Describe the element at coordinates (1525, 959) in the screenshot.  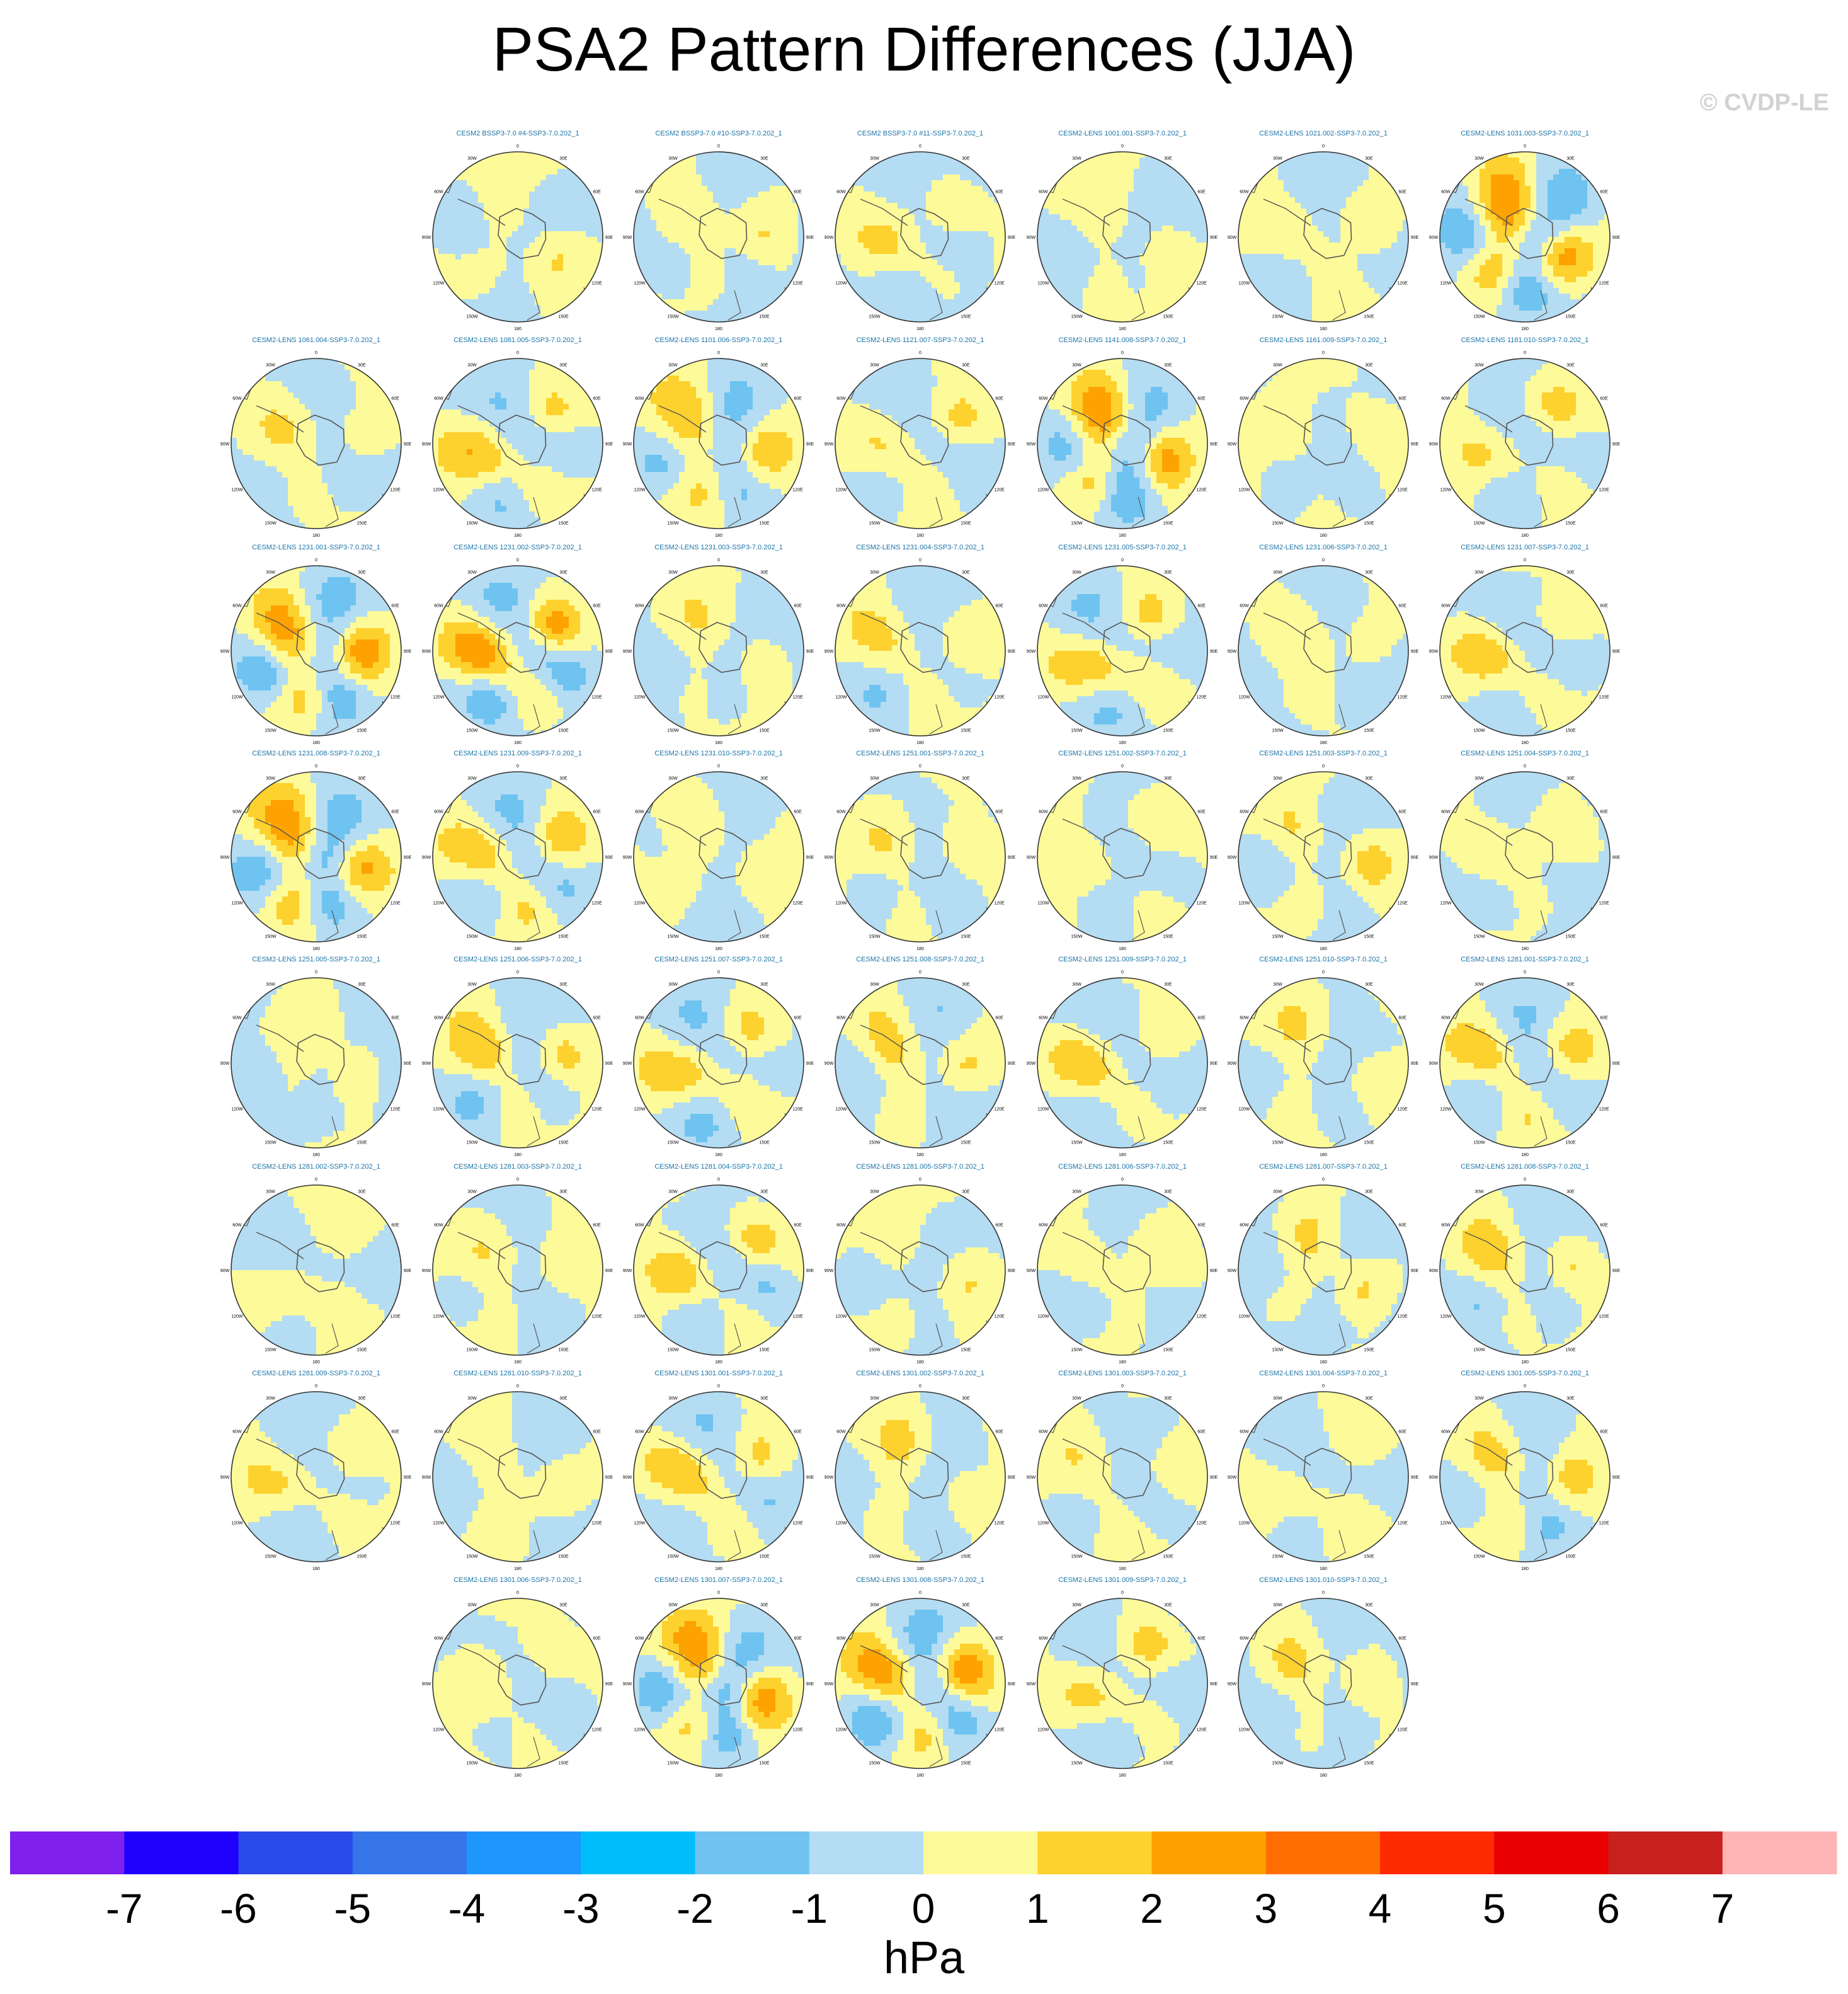
I see `panel-title: CESM2-LENS 1281.001-SSP3-7.0.202_1` at that location.